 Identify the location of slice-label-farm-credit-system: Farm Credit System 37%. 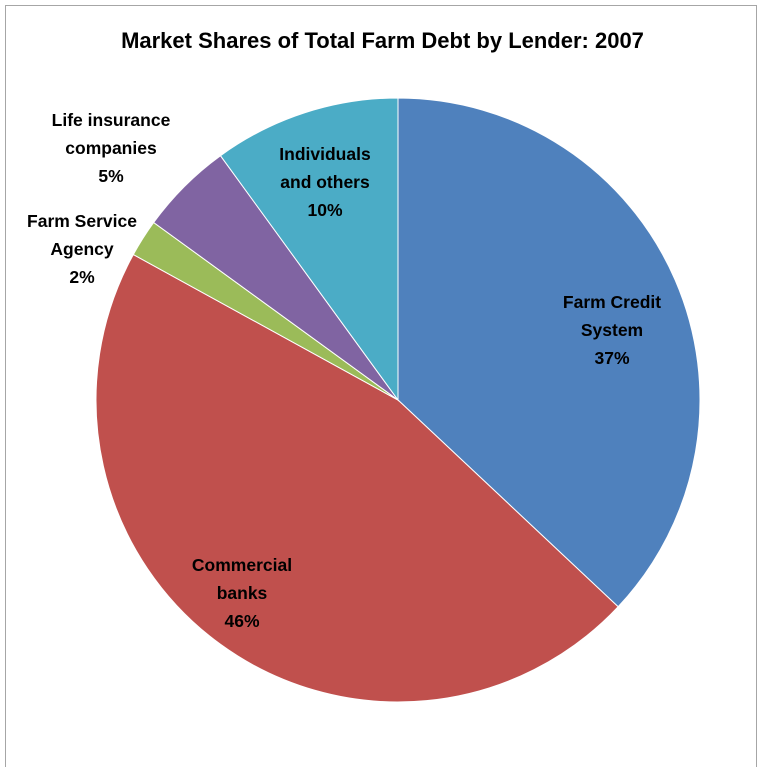
(612, 330).